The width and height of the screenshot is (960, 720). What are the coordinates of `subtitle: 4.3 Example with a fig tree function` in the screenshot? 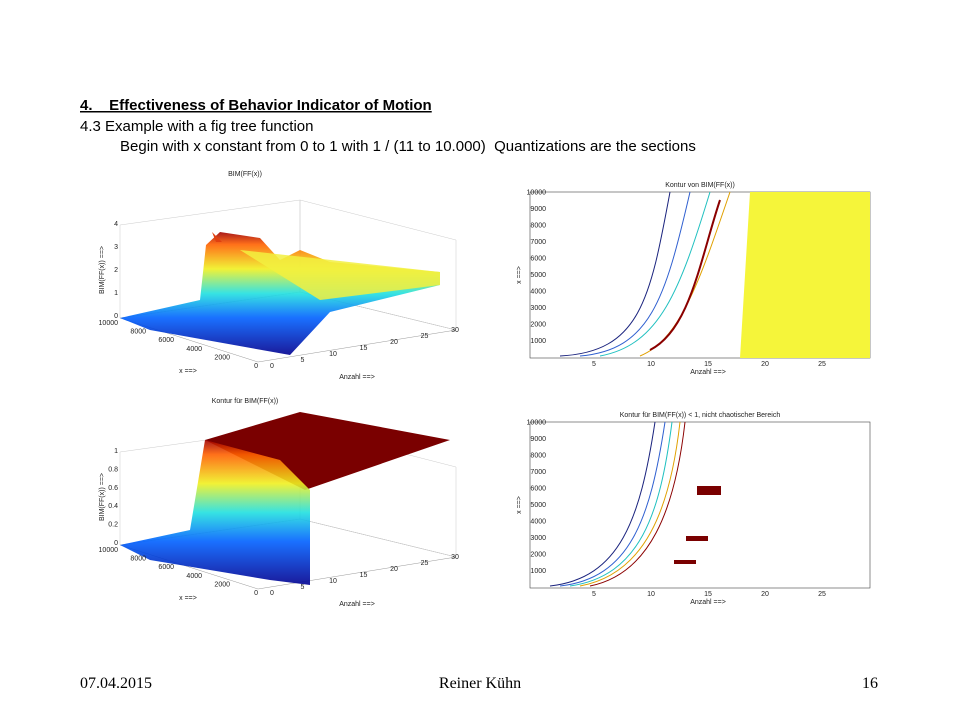 It's located at (196, 126).